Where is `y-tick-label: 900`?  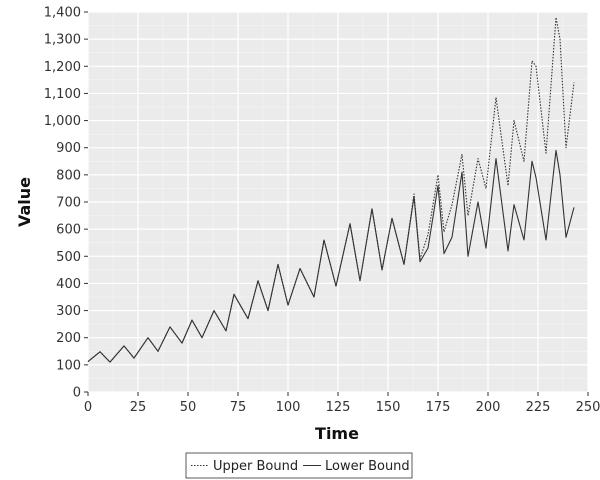
y-tick-label: 900 is located at coordinates (68, 148).